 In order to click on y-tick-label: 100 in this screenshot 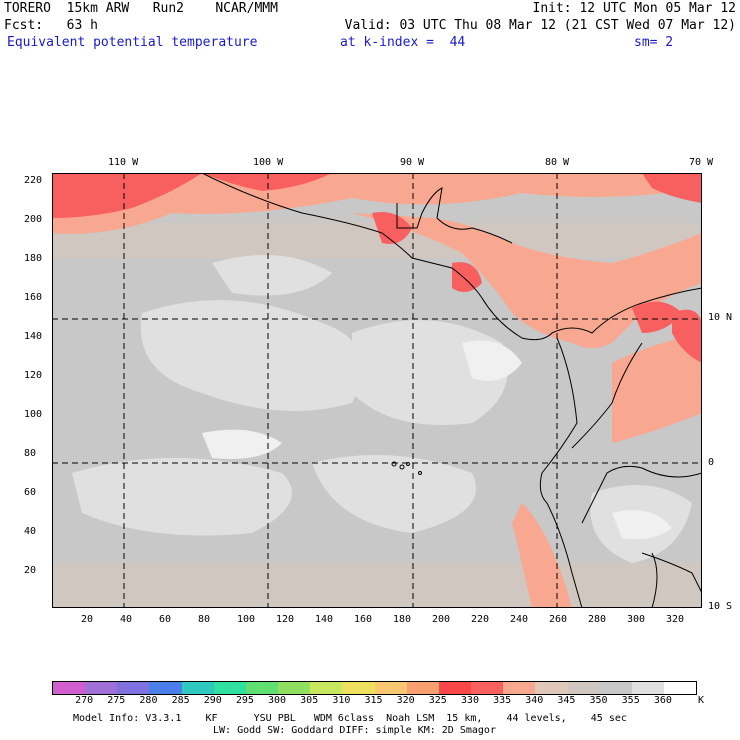, I will do `click(33, 414)`.